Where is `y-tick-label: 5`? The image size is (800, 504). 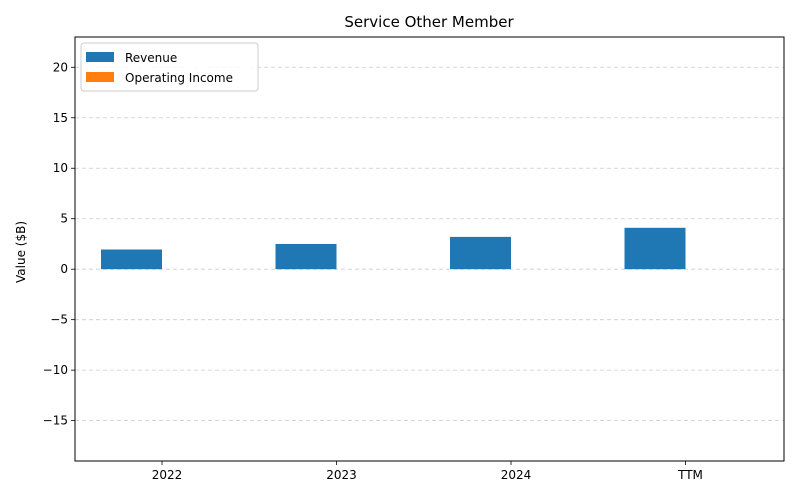
y-tick-label: 5 is located at coordinates (64, 219).